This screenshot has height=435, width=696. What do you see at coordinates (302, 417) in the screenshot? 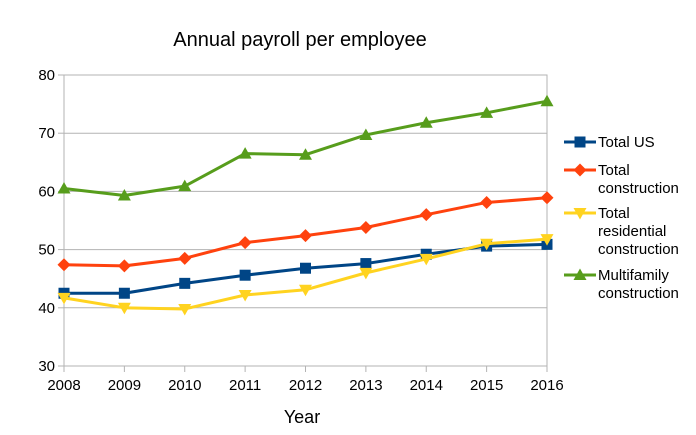
I see `x-axis-title: Year` at bounding box center [302, 417].